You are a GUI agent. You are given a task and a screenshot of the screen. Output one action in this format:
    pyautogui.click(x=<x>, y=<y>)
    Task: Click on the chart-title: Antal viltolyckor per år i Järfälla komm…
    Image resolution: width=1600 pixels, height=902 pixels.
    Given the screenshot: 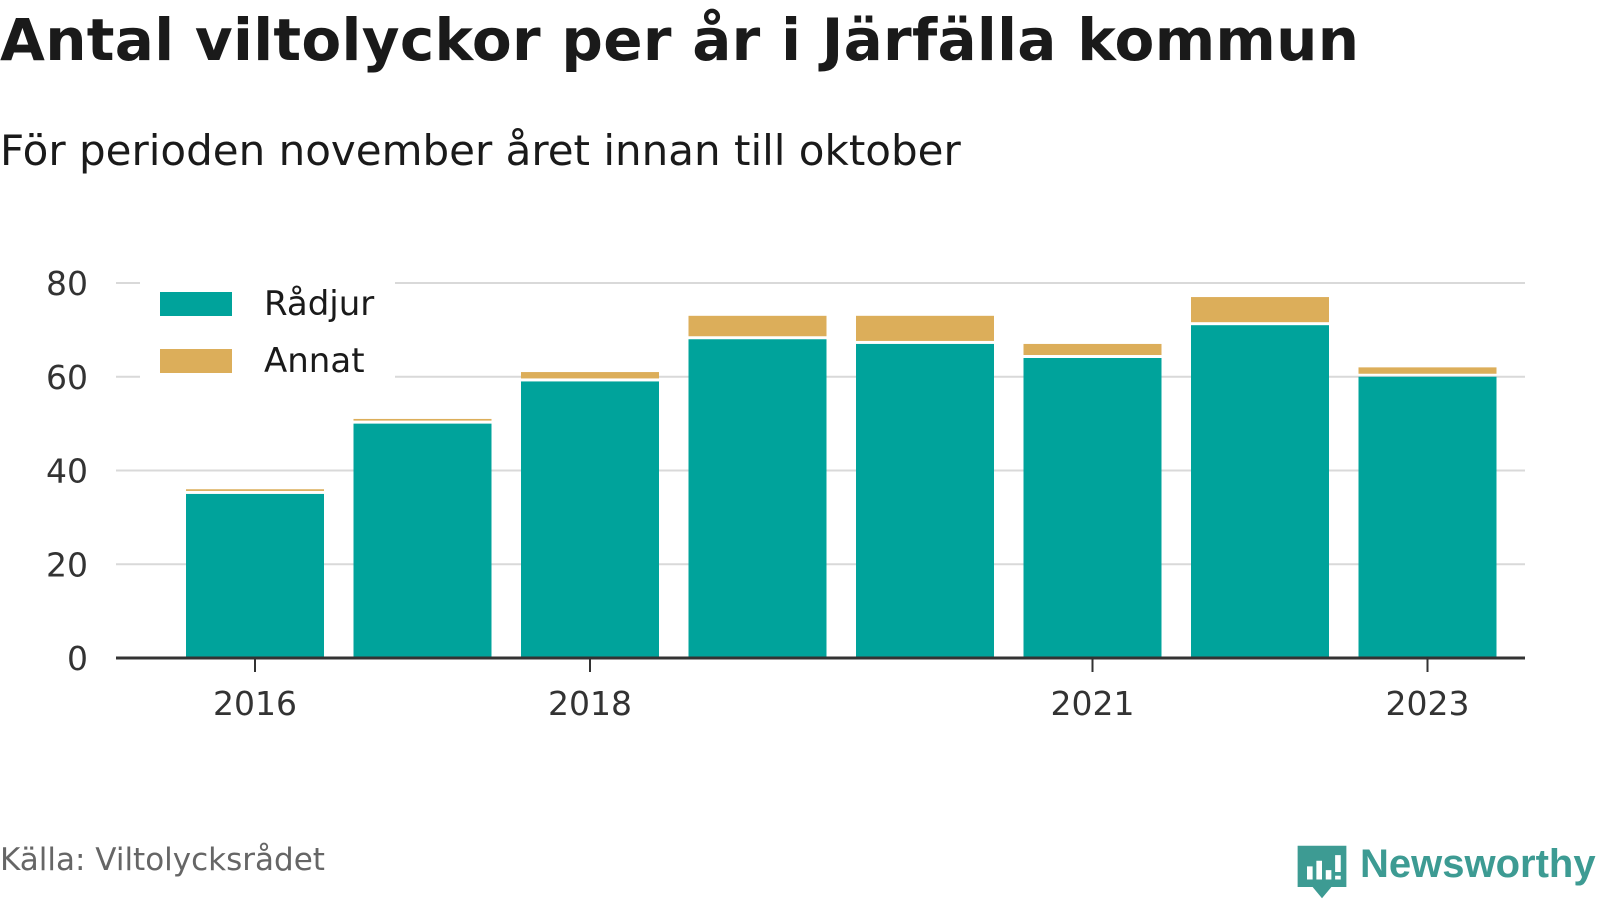 What is the action you would take?
    pyautogui.click(x=680, y=40)
    